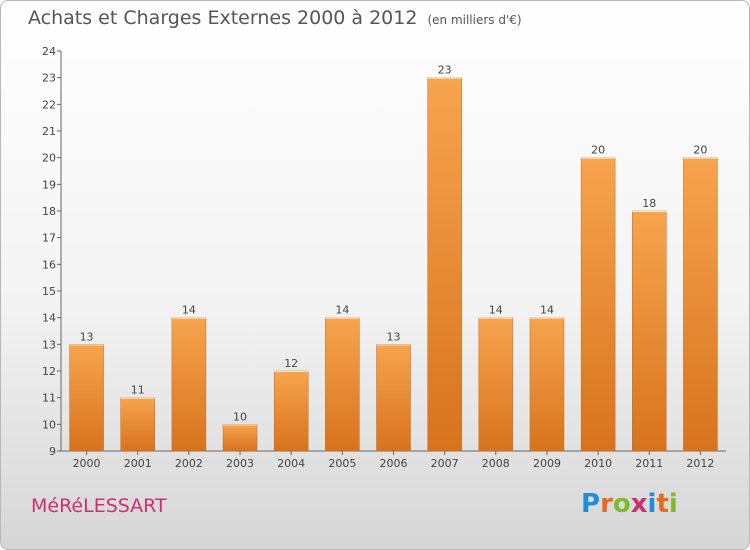  What do you see at coordinates (86, 398) in the screenshot?
I see `bar-2000` at bounding box center [86, 398].